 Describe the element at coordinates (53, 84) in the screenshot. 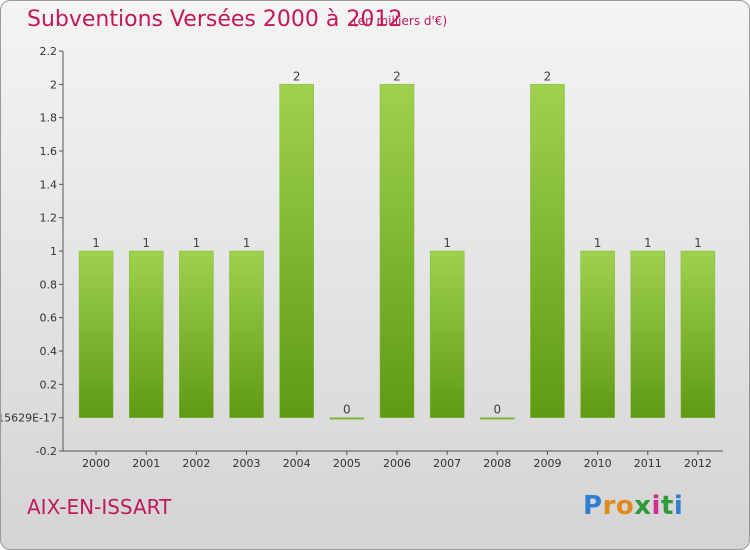

I see `y-tick-label: 2` at that location.